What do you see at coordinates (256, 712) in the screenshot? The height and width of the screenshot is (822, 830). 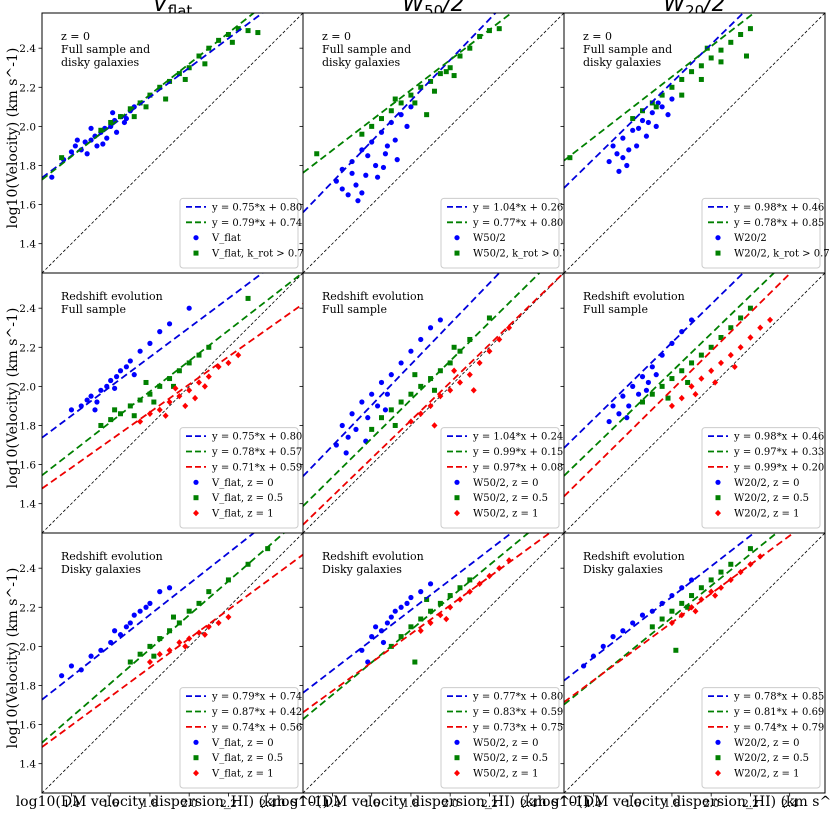 I see `legend-label: y = 0.87*x + 0.42` at bounding box center [256, 712].